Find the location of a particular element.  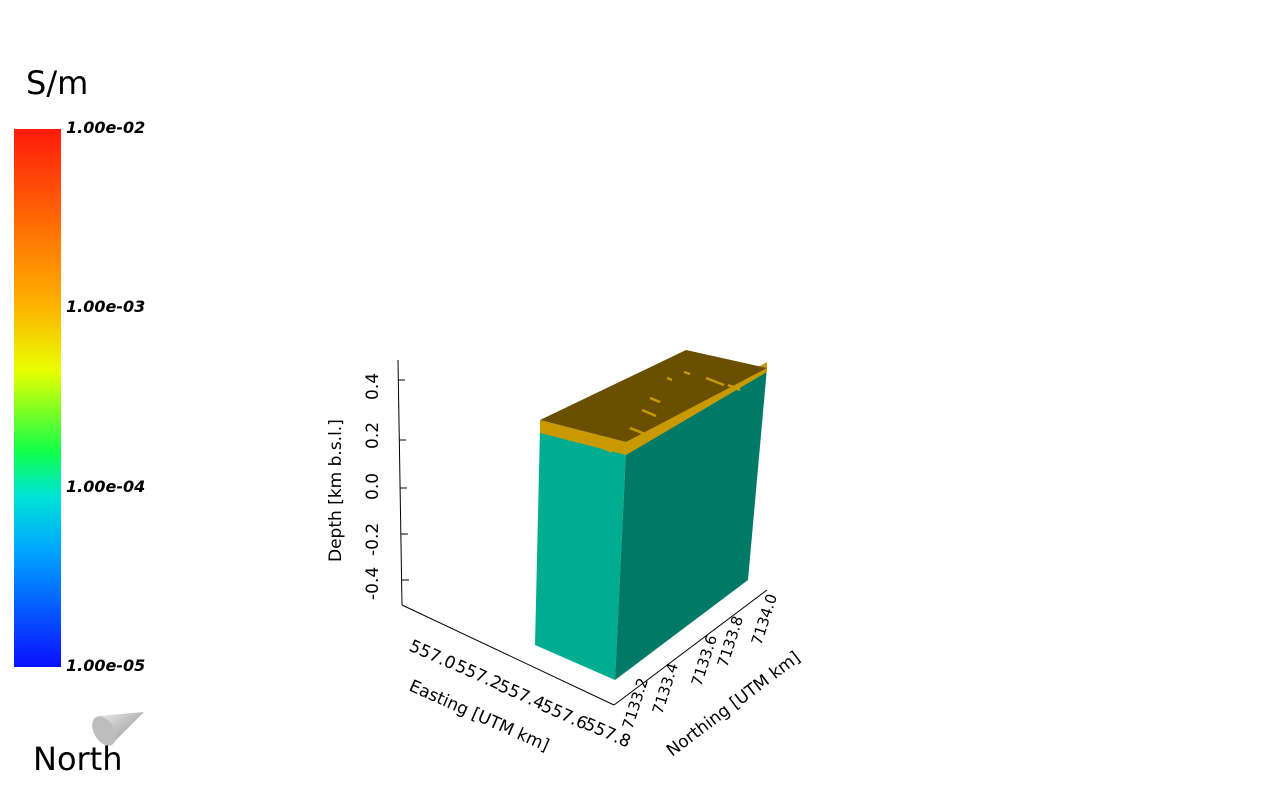

depth-tick-label: 0.4 is located at coordinates (373, 386).